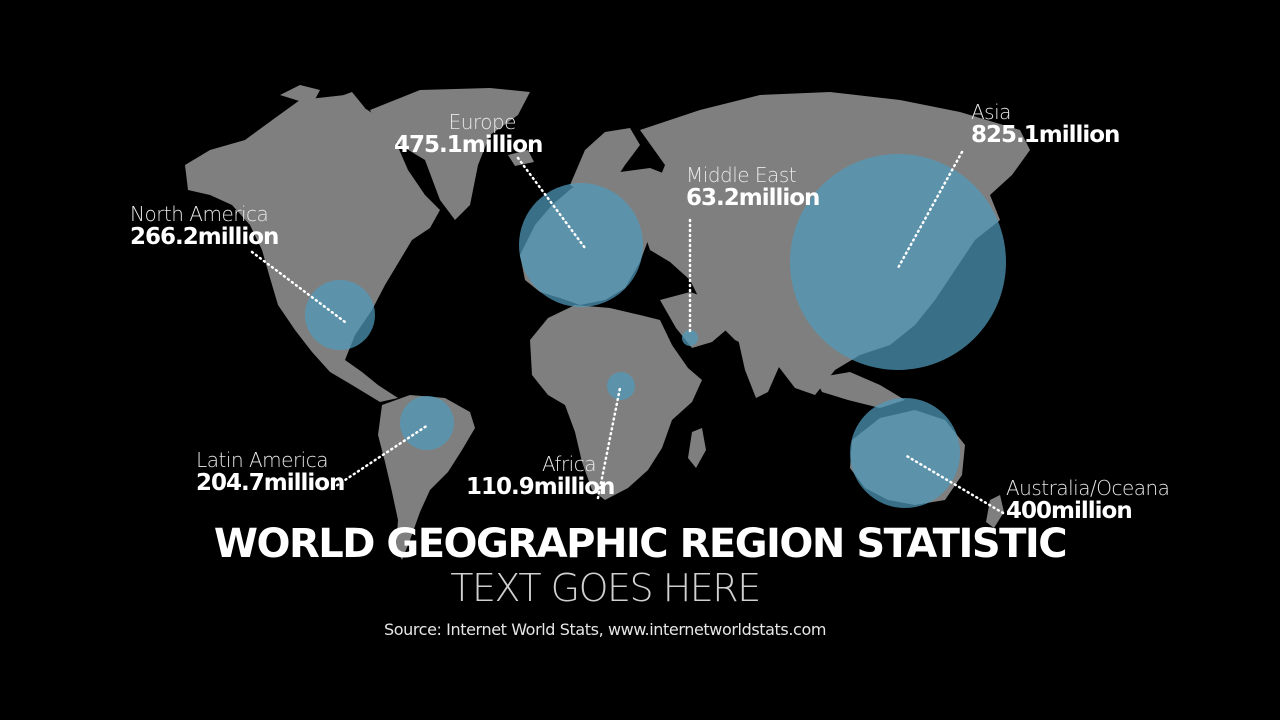 Image resolution: width=1280 pixels, height=720 pixels. I want to click on bubble-europe, so click(581, 245).